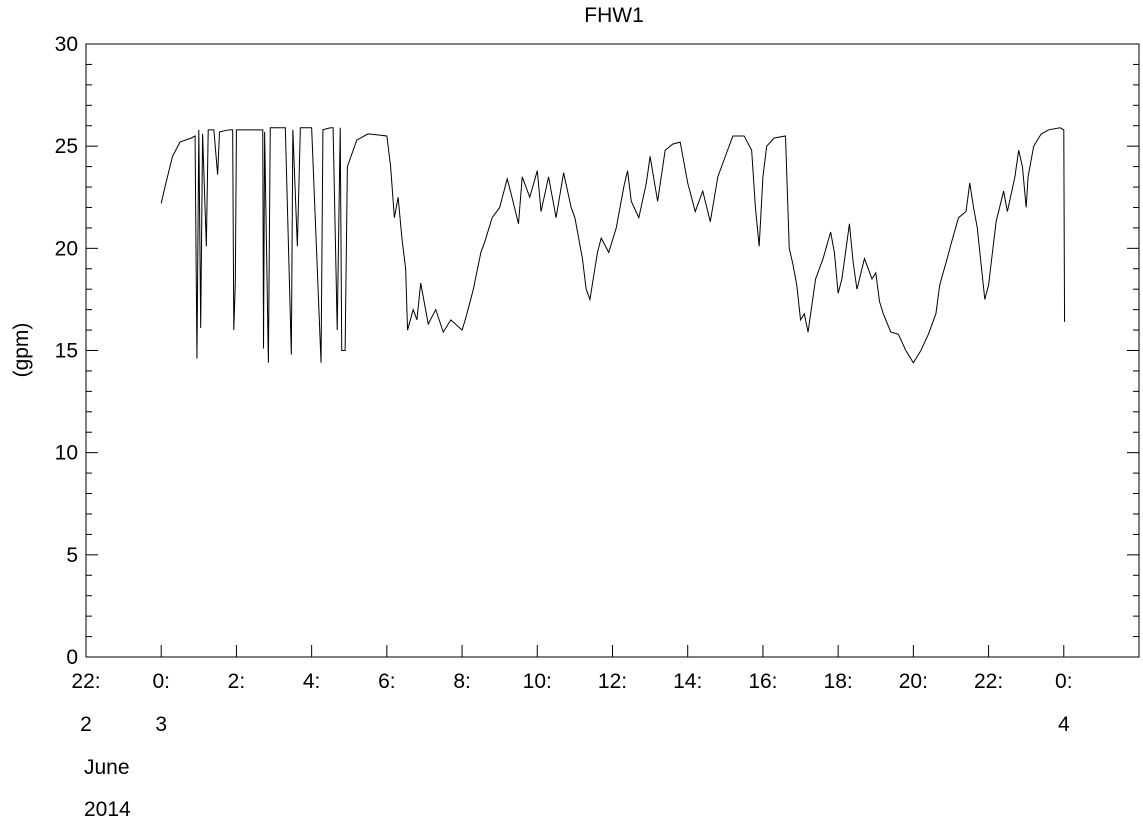  What do you see at coordinates (612, 681) in the screenshot?
I see `x-tick-label: 12:` at bounding box center [612, 681].